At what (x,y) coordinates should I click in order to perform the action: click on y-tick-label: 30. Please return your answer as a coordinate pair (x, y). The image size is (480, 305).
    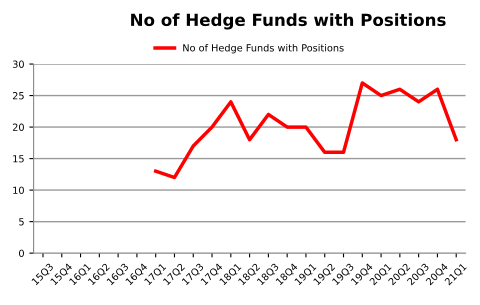
    Looking at the image, I should click on (18, 64).